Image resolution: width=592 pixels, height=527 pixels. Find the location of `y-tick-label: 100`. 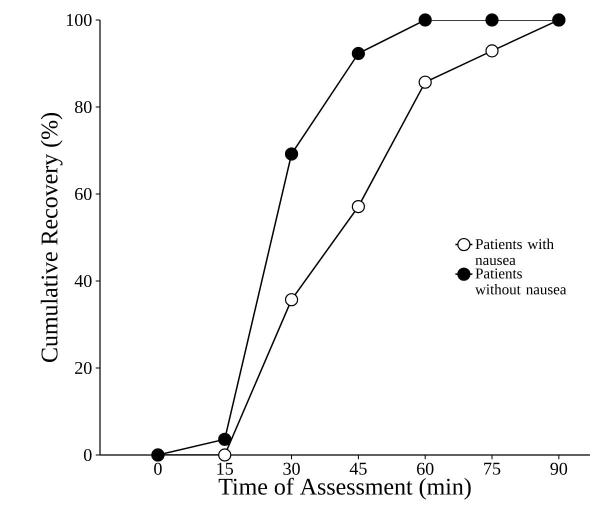

y-tick-label: 100 is located at coordinates (79, 20).